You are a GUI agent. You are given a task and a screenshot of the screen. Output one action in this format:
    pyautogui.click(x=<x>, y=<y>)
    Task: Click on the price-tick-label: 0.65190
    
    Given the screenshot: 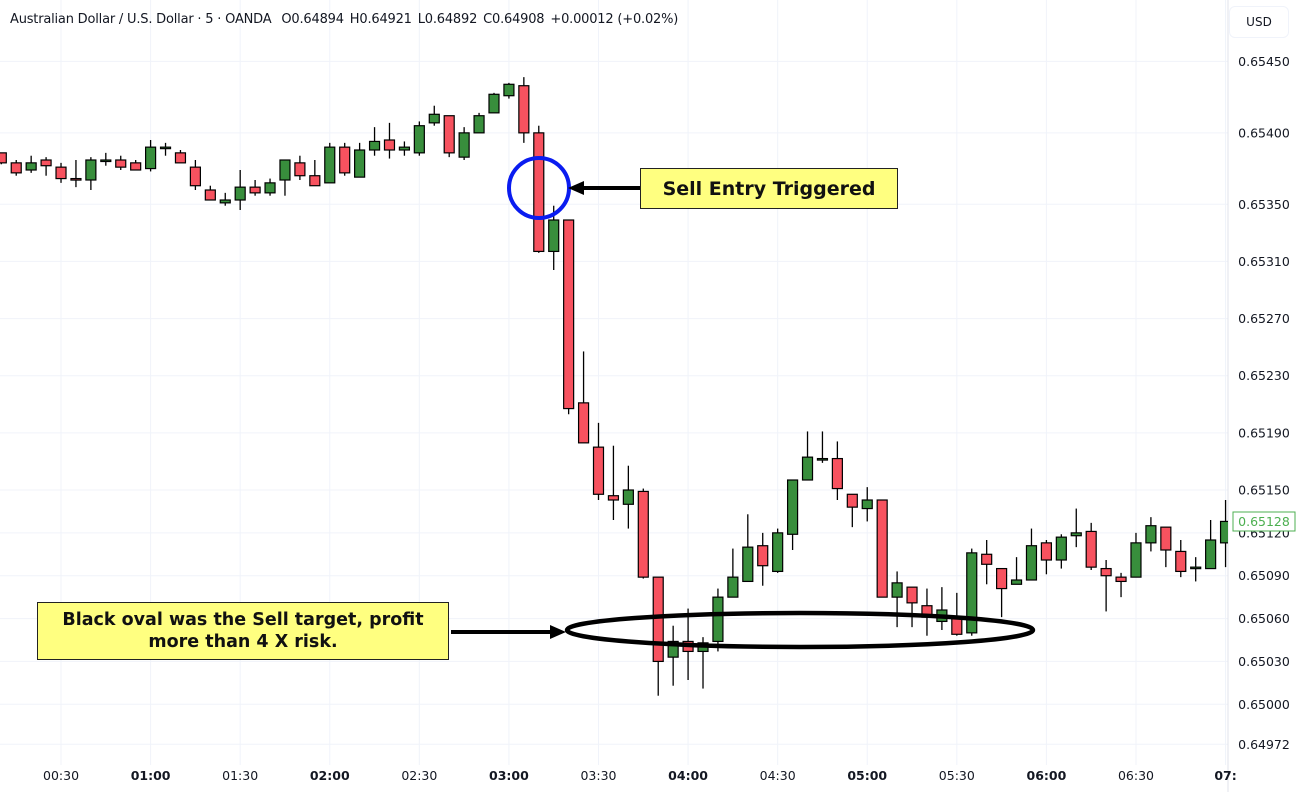 What is the action you would take?
    pyautogui.click(x=1264, y=432)
    